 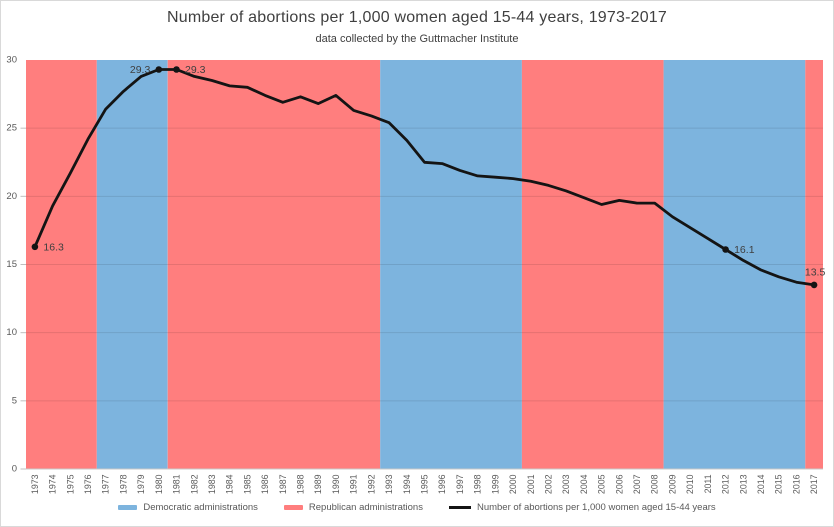 I want to click on x-tick-label: 1983, so click(x=212, y=484).